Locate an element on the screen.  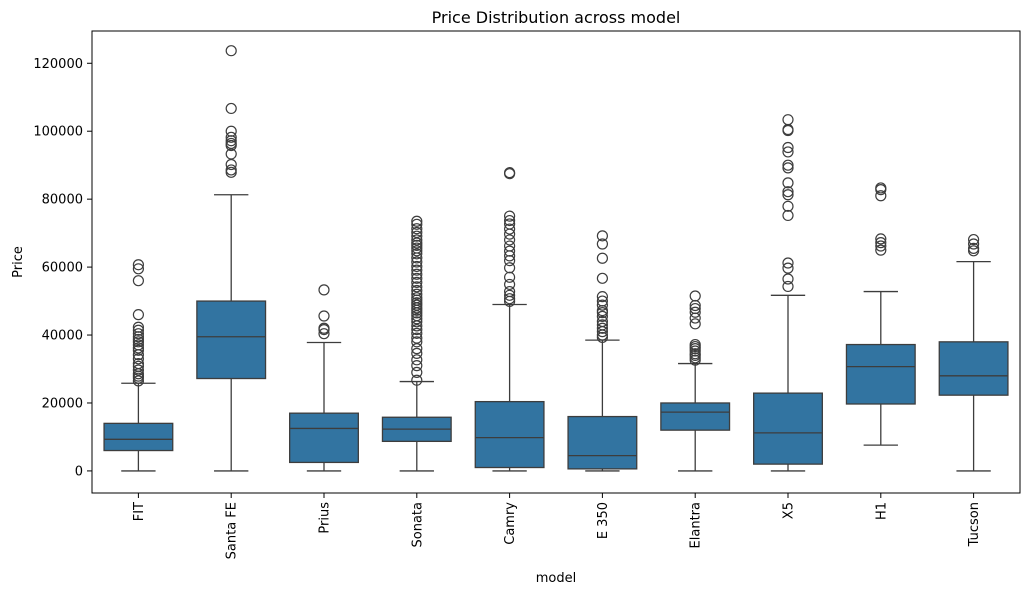
box-prius is located at coordinates (324, 378).